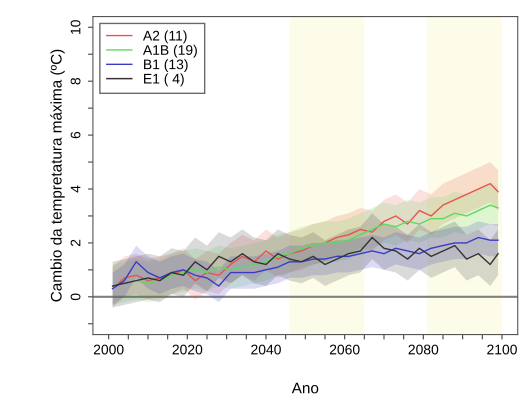 The image size is (531, 413). What do you see at coordinates (169, 51) in the screenshot?
I see `legend-label: A1B (19)` at bounding box center [169, 51].